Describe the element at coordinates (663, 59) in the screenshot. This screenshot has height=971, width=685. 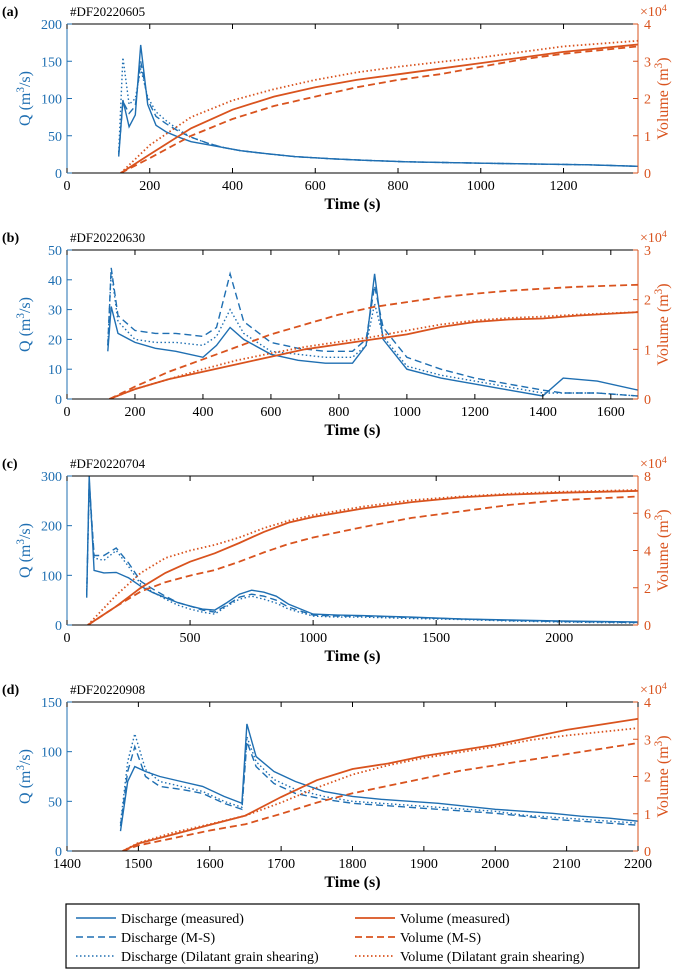
I see `right-y-axis-label-part: )` at that location.